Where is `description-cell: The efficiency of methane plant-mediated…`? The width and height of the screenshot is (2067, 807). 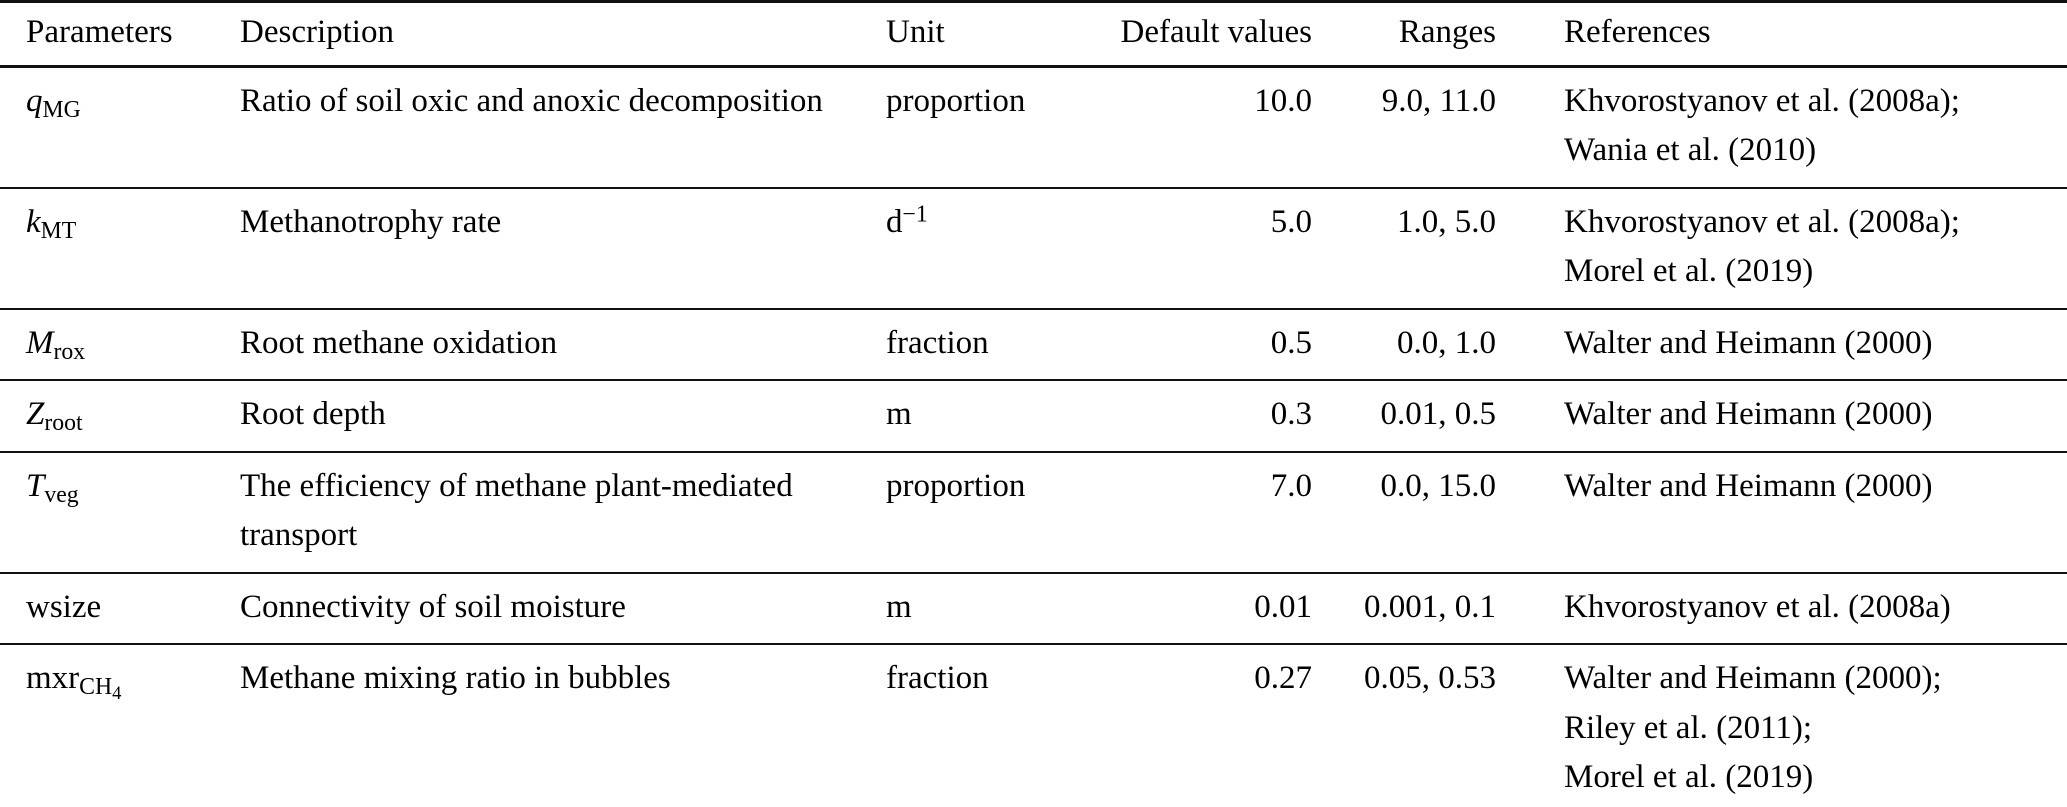 description-cell: The efficiency of methane plant-mediated… is located at coordinates (516, 510).